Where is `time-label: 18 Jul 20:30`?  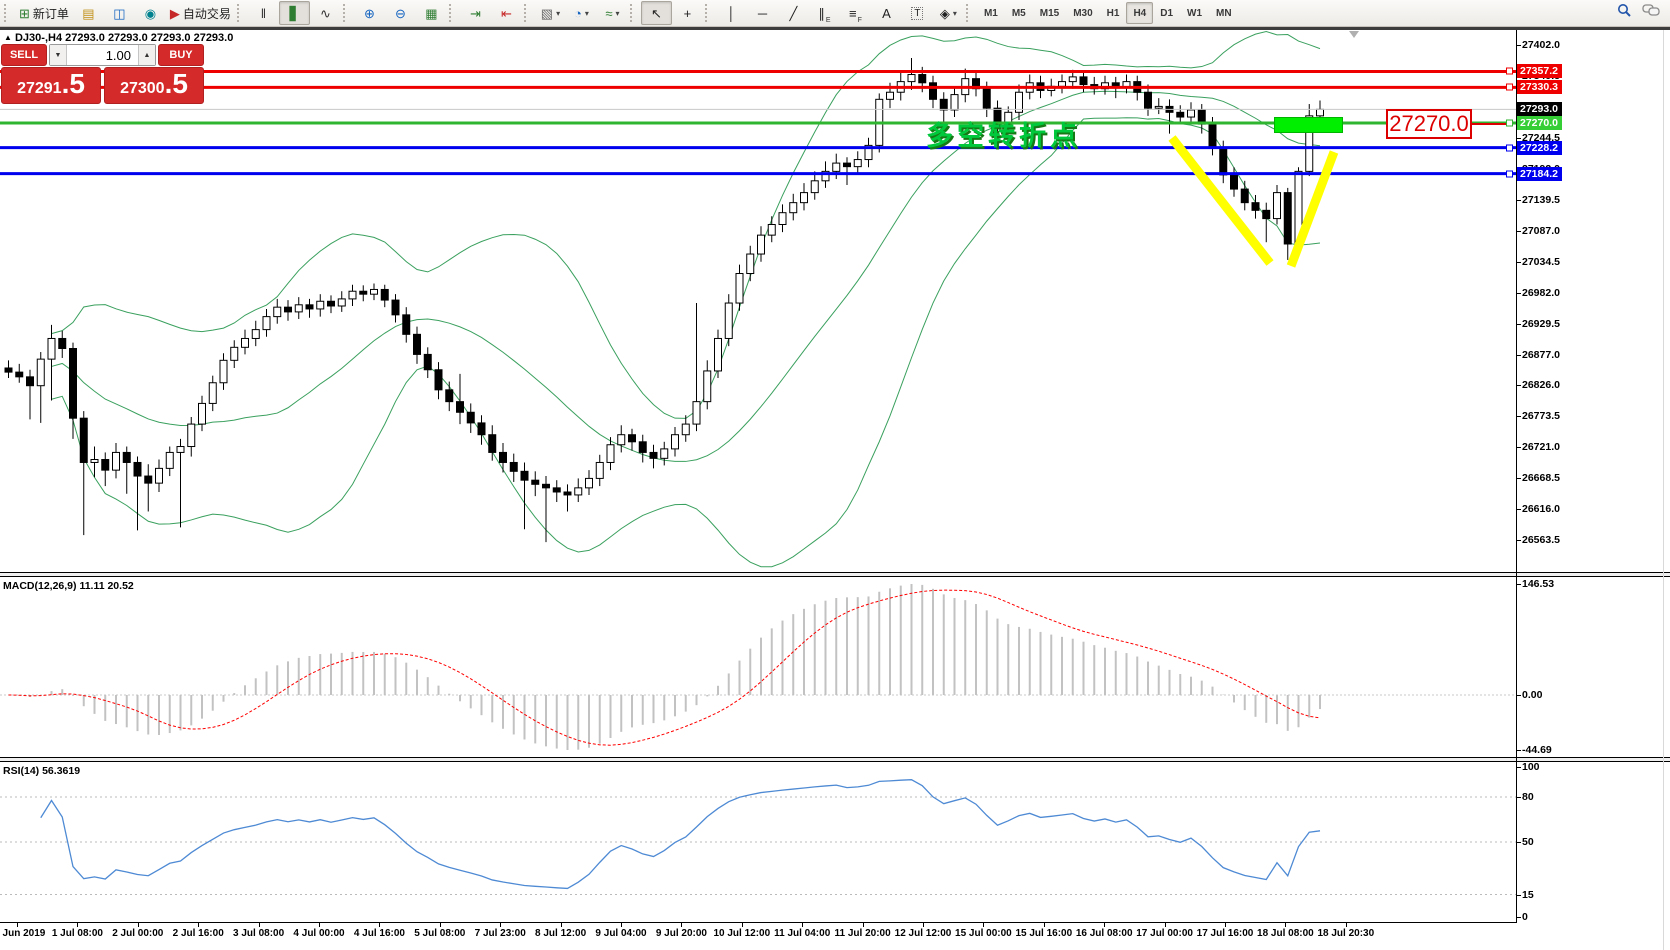 time-label: 18 Jul 20:30 is located at coordinates (1346, 933).